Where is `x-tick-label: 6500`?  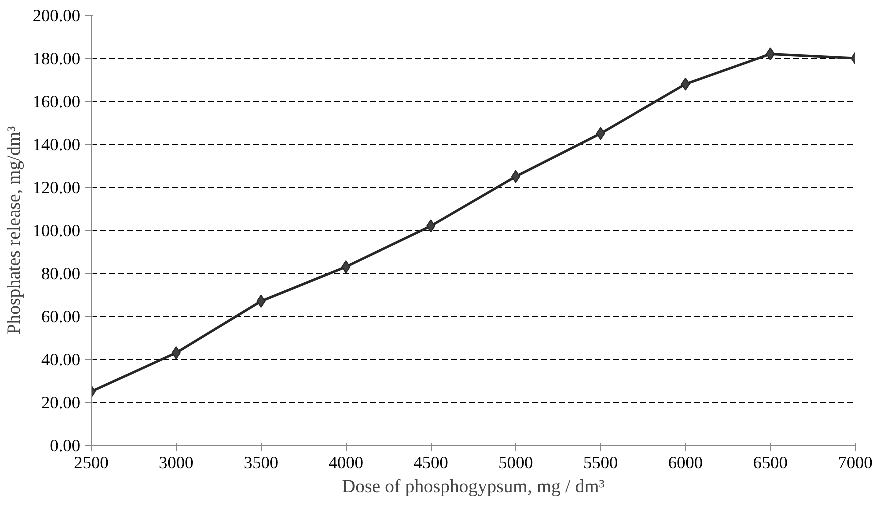 x-tick-label: 6500 is located at coordinates (770, 463).